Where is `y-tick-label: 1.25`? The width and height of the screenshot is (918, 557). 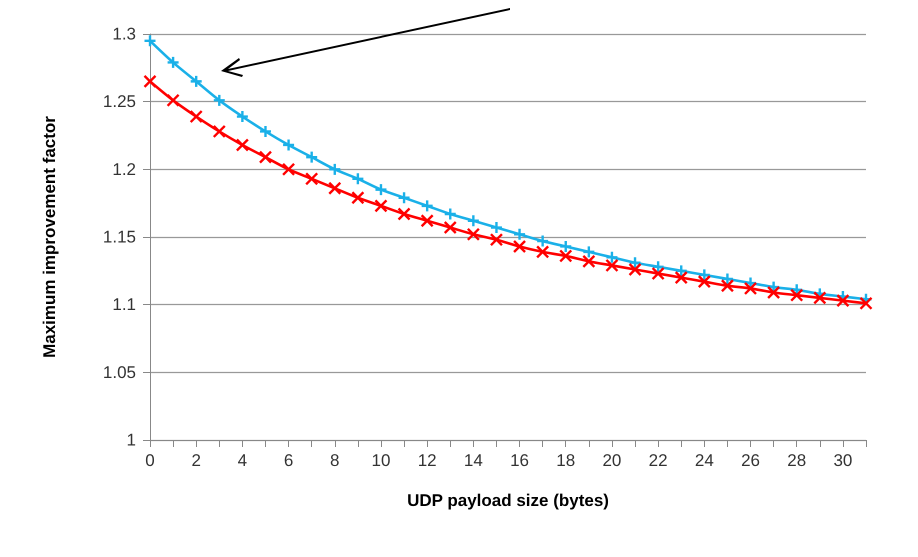
y-tick-label: 1.25 is located at coordinates (119, 102).